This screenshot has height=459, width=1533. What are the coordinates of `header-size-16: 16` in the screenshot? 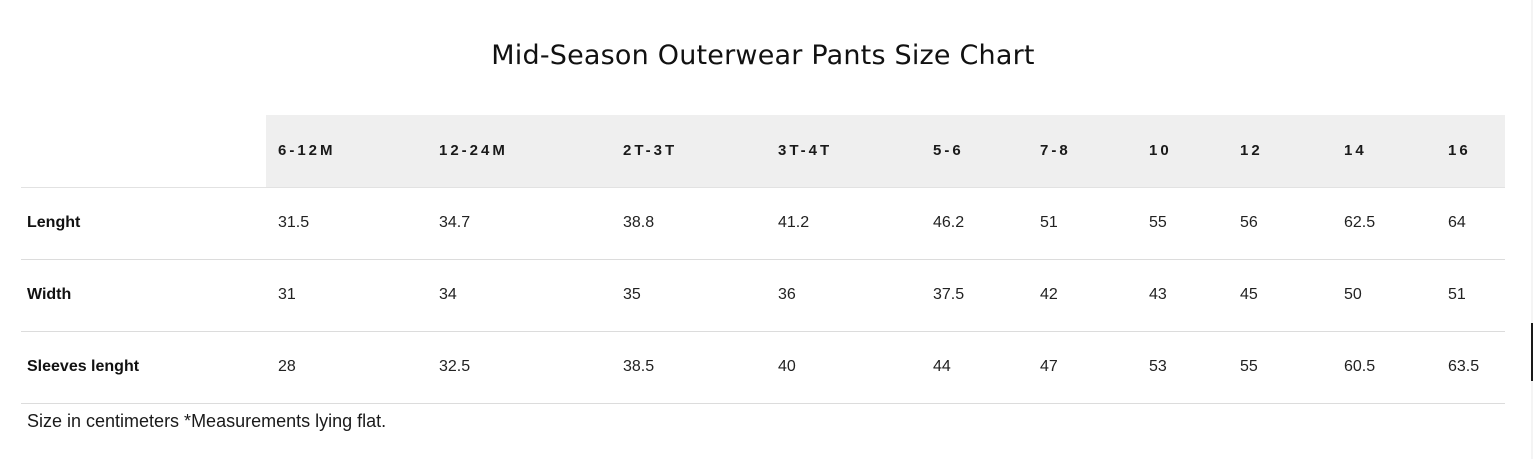 It's located at (1470, 151).